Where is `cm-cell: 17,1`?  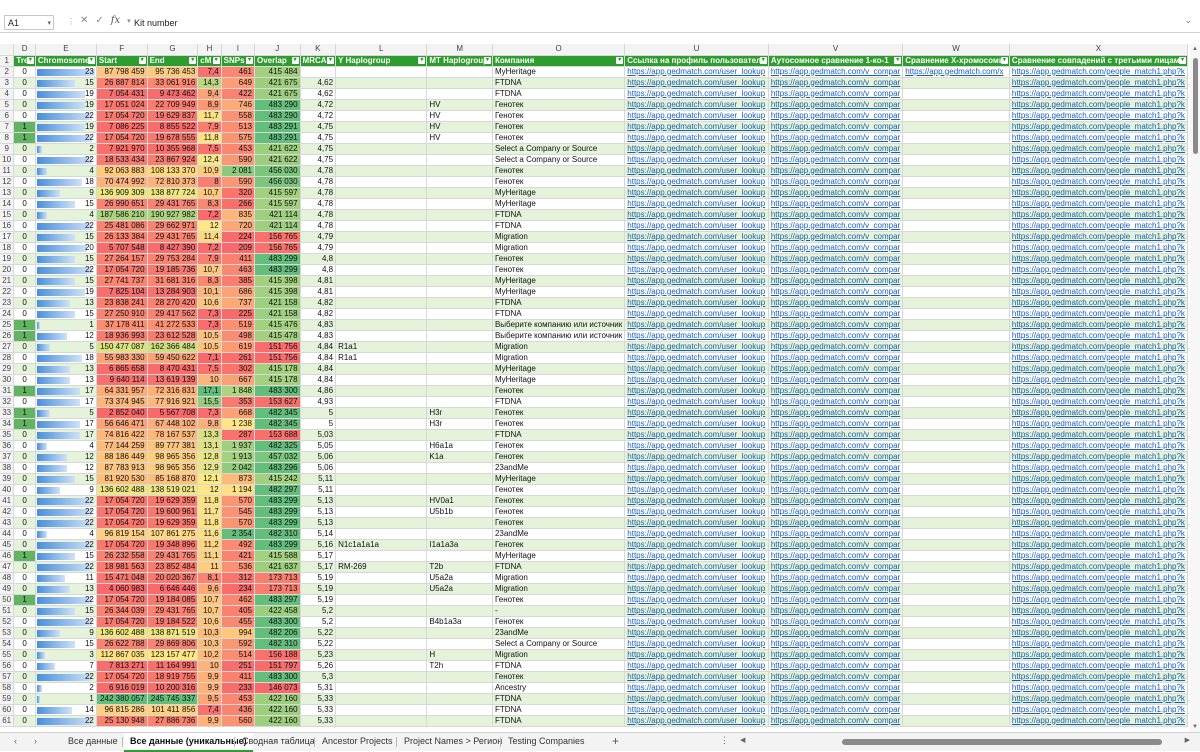 cm-cell: 17,1 is located at coordinates (209, 391).